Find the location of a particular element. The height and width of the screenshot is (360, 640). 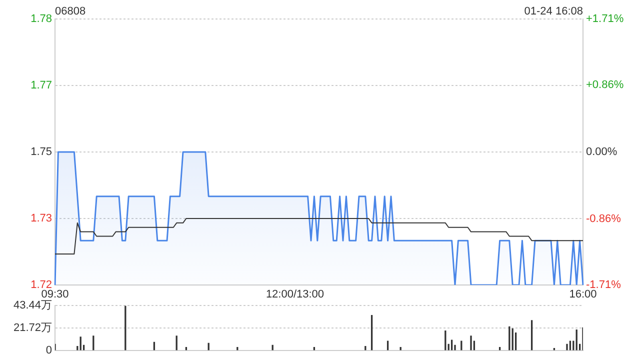

y-tick-label: 1.73 is located at coordinates (41, 218).